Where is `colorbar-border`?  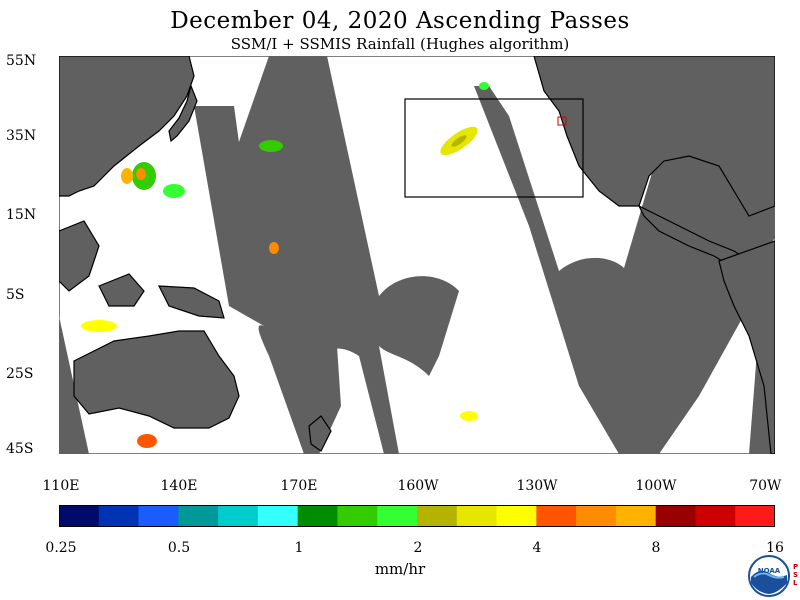 colorbar-border is located at coordinates (417, 516).